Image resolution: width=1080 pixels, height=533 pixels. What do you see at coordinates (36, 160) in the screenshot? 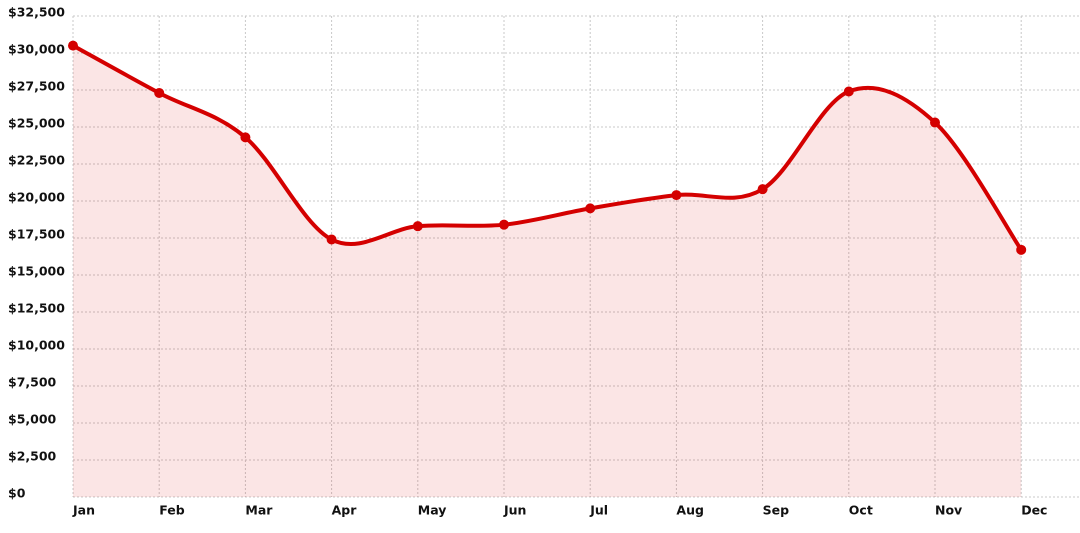
I see `y-tick-label: $22,500` at bounding box center [36, 160].